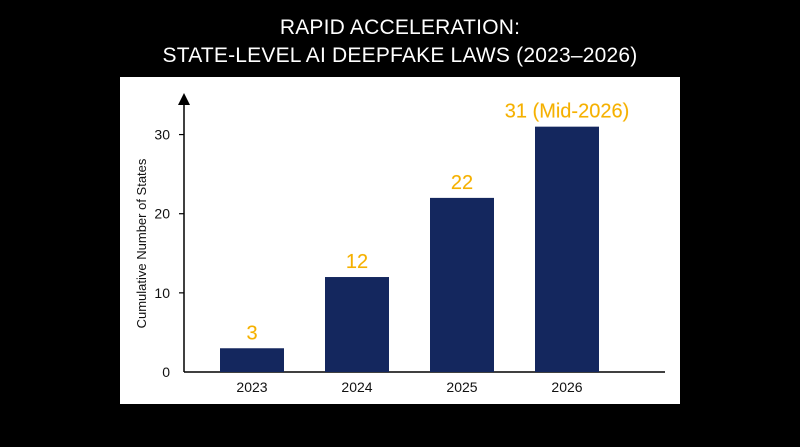  I want to click on bar-2025, so click(462, 284).